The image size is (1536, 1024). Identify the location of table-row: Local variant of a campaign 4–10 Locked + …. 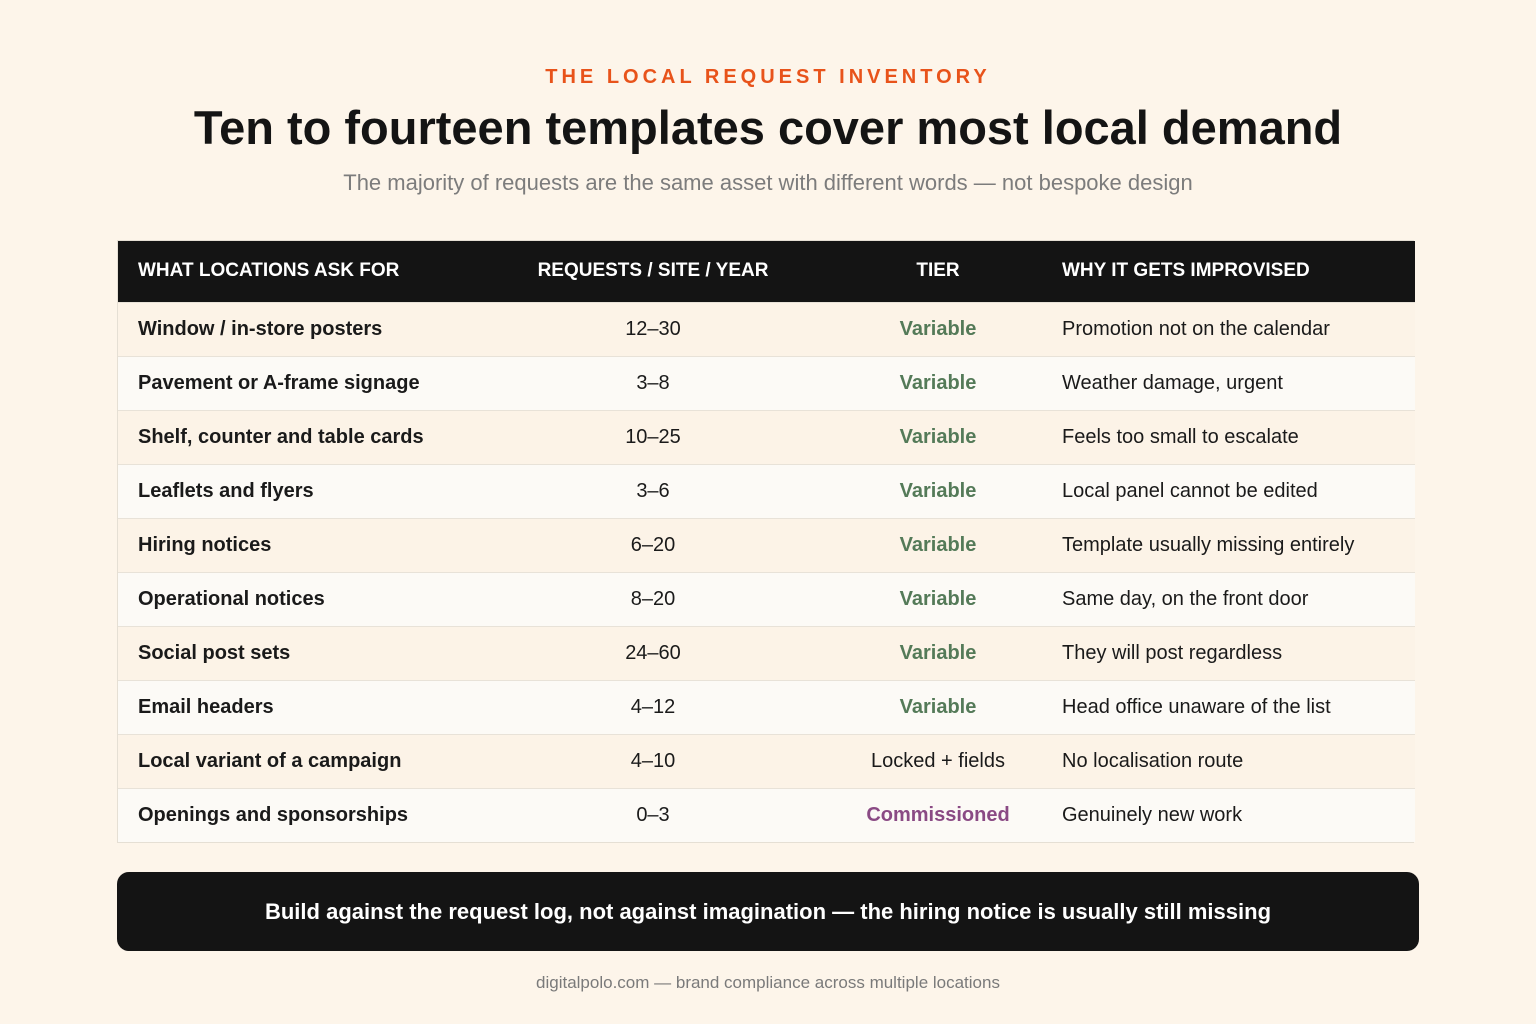
(766, 761).